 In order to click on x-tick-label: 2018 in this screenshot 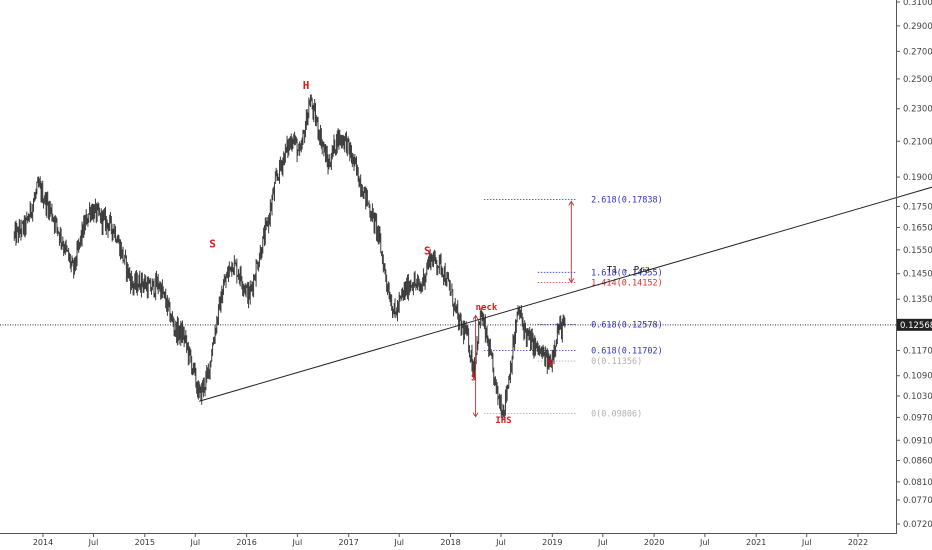, I will do `click(450, 542)`.